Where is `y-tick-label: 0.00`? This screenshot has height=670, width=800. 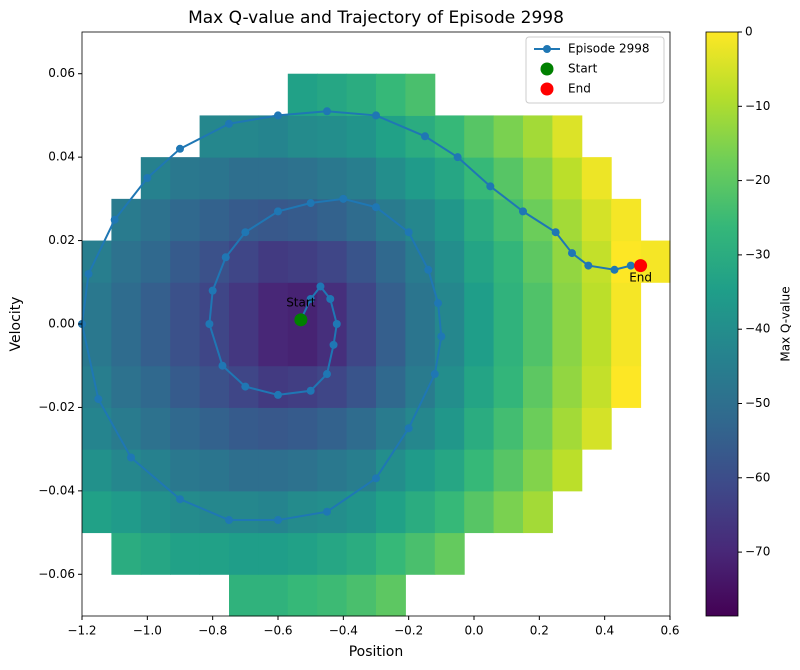 y-tick-label: 0.00 is located at coordinates (61, 324).